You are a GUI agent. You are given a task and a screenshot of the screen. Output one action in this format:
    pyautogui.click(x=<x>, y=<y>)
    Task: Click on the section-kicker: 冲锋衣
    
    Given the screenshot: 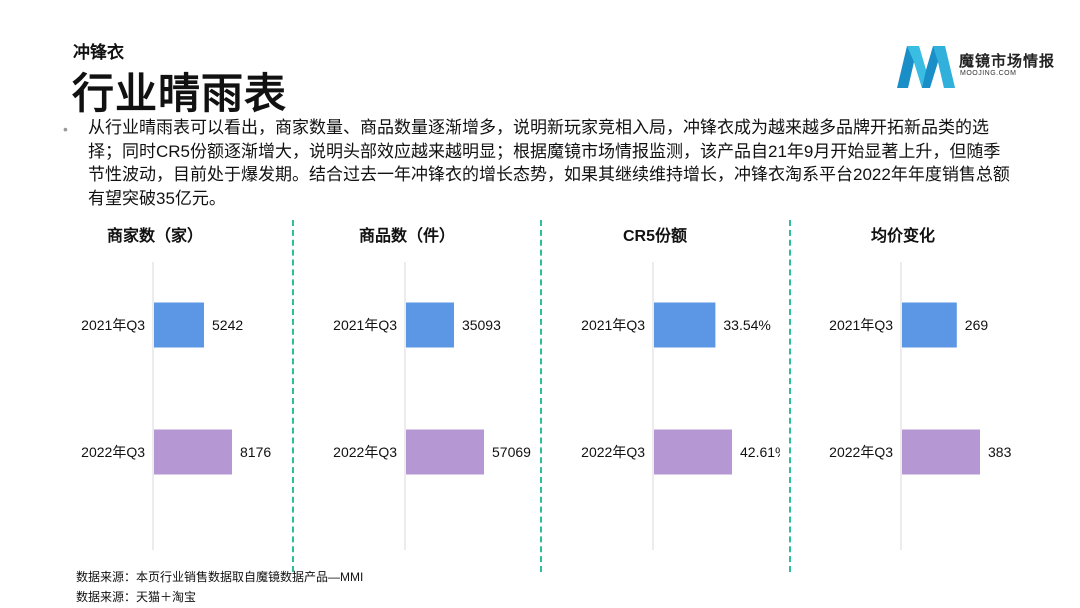 What is the action you would take?
    pyautogui.click(x=98, y=52)
    